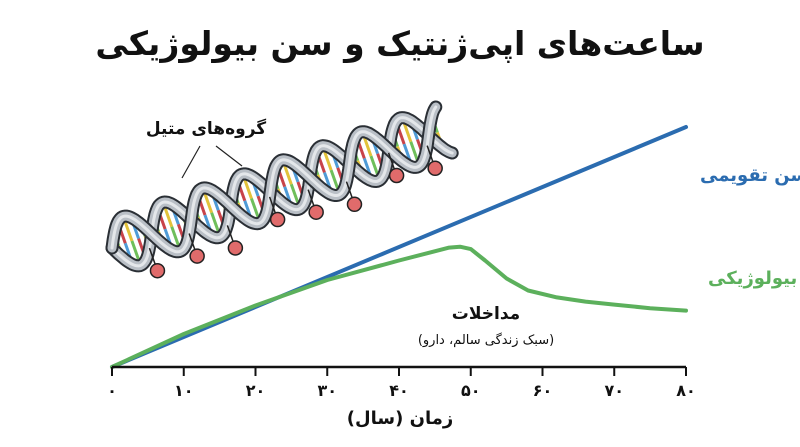 The image size is (800, 447). I want to click on x-tick-label: ۱۰, so click(184, 390).